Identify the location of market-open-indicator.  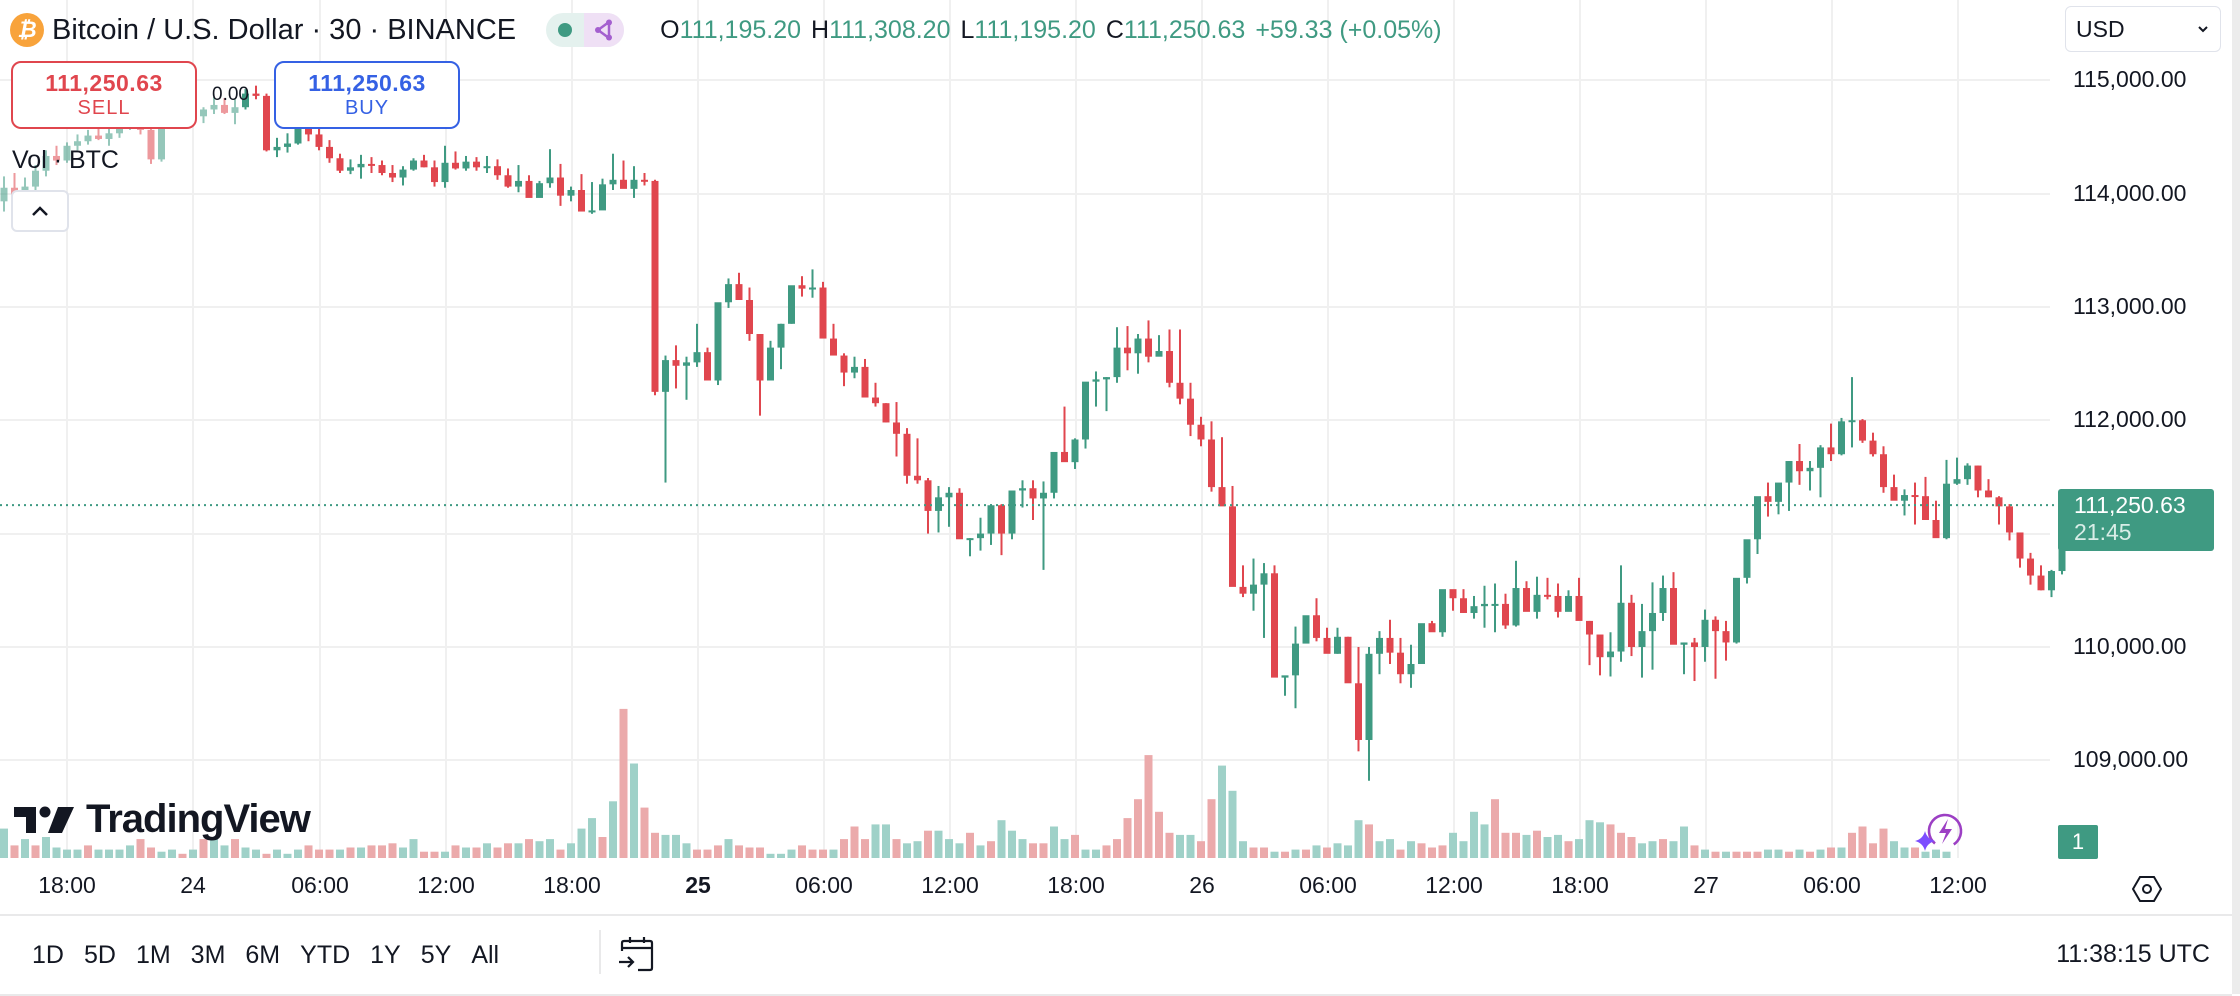
(565, 30).